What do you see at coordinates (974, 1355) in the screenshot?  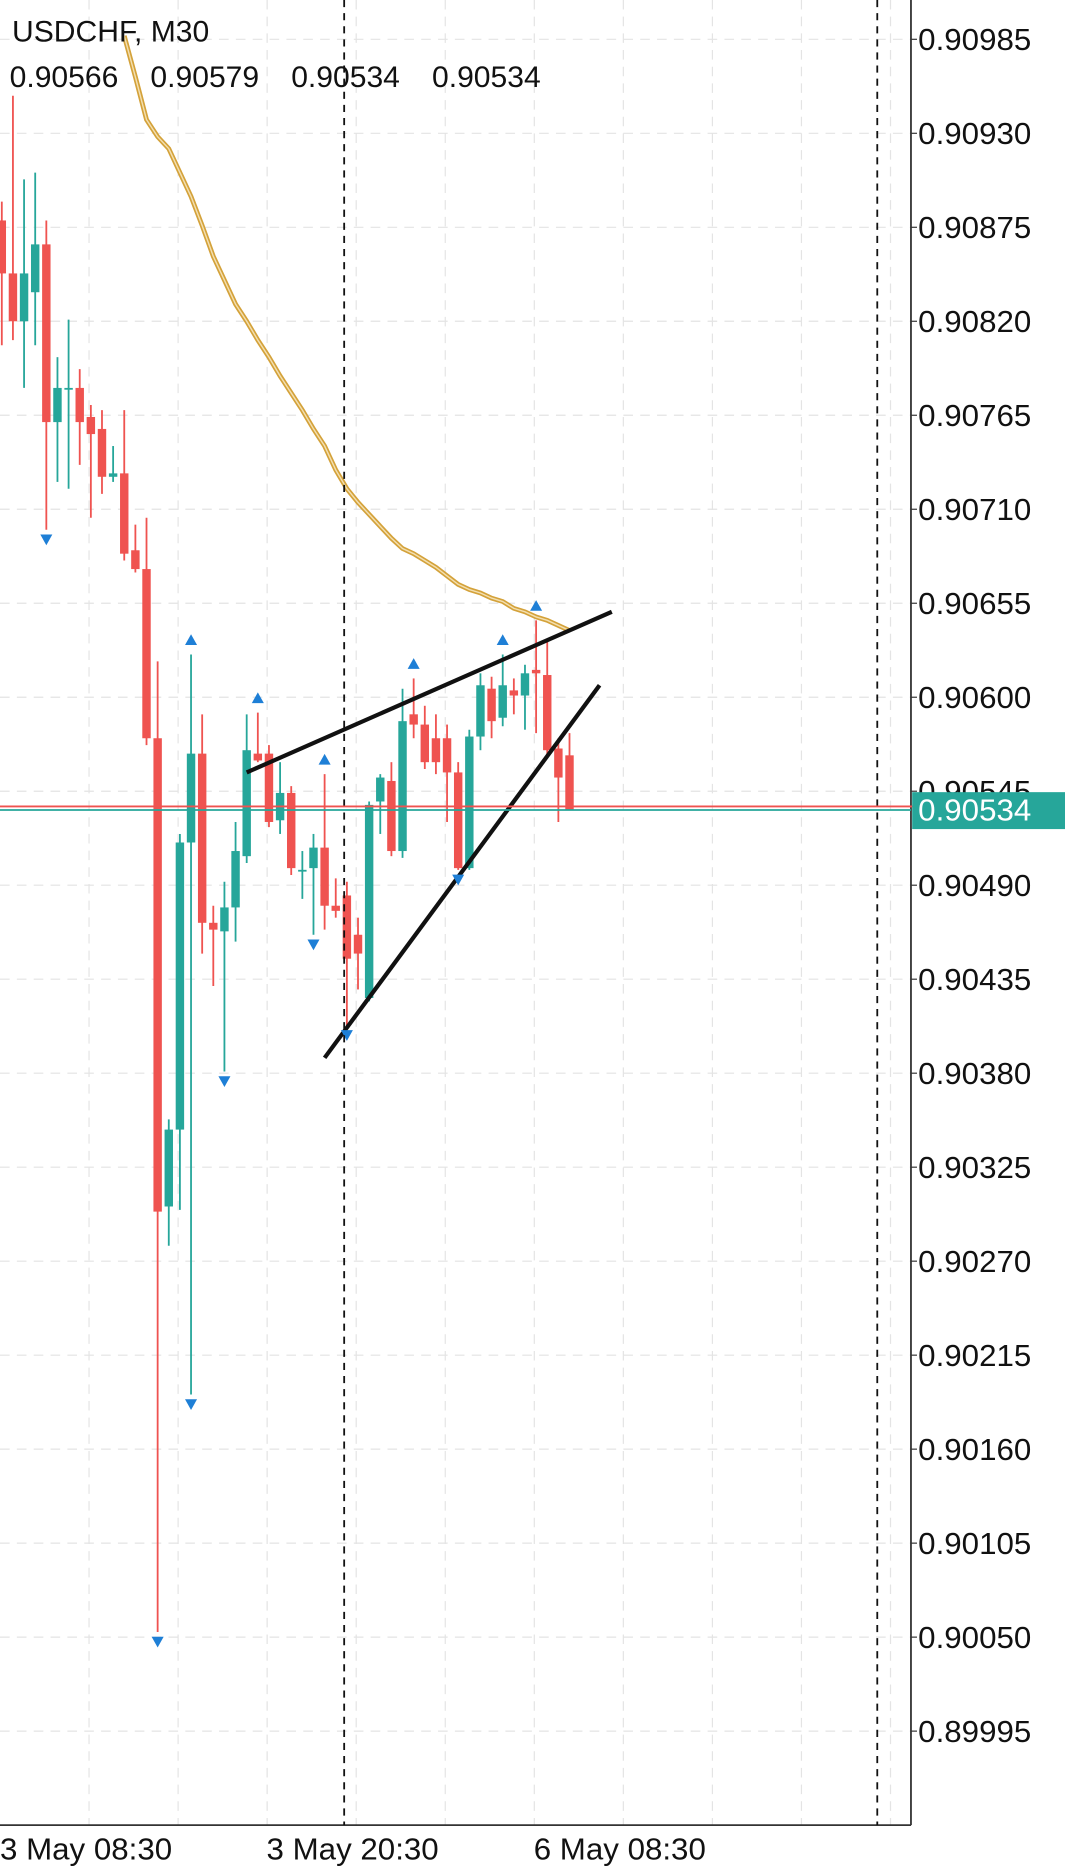 I see `y-tick-label: 0.90215` at bounding box center [974, 1355].